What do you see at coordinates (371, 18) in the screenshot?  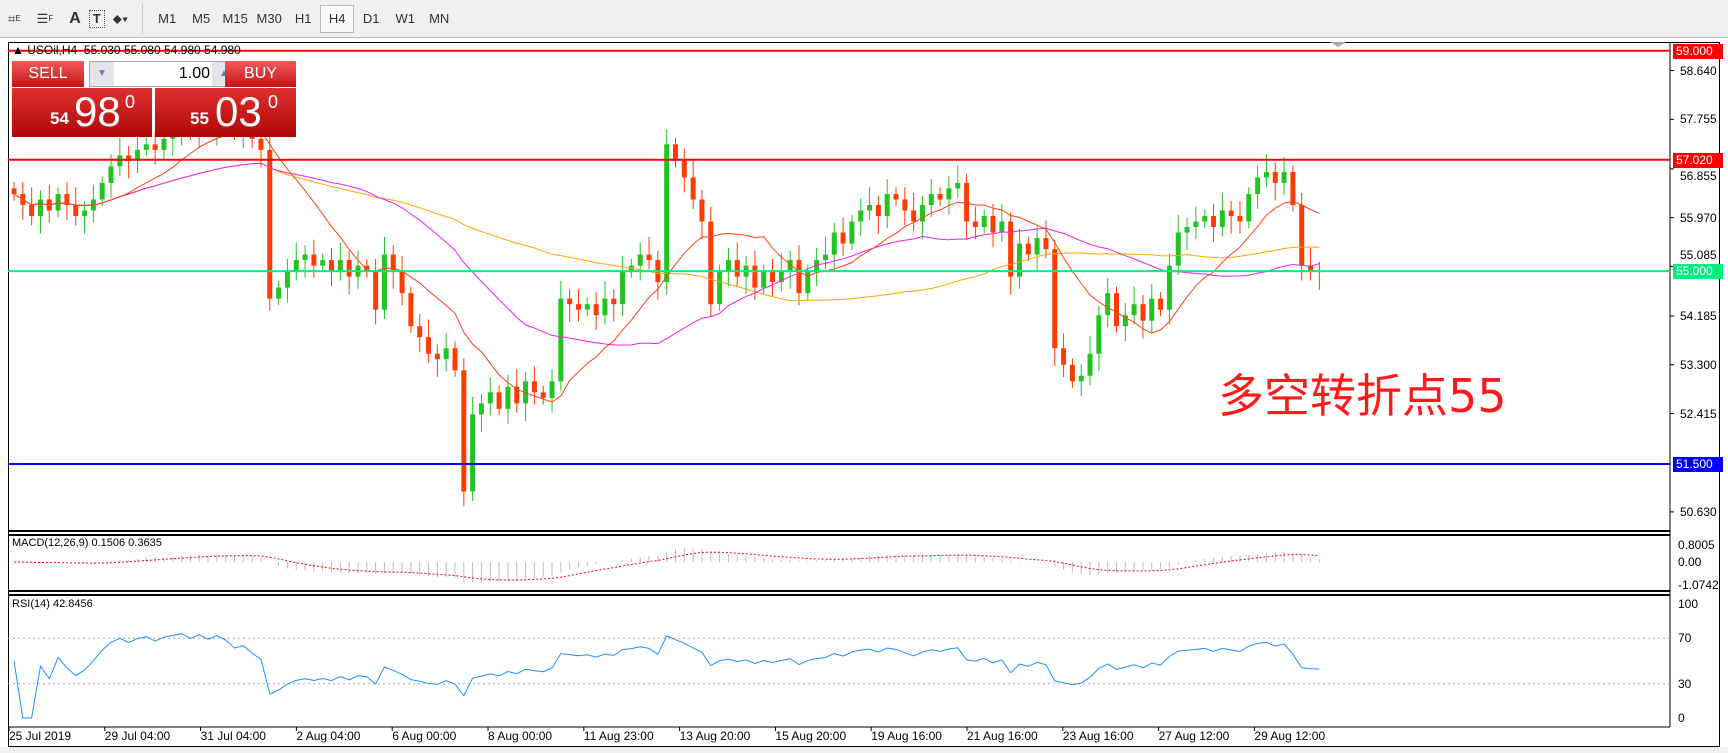 I see `timeframe-d1: D1` at bounding box center [371, 18].